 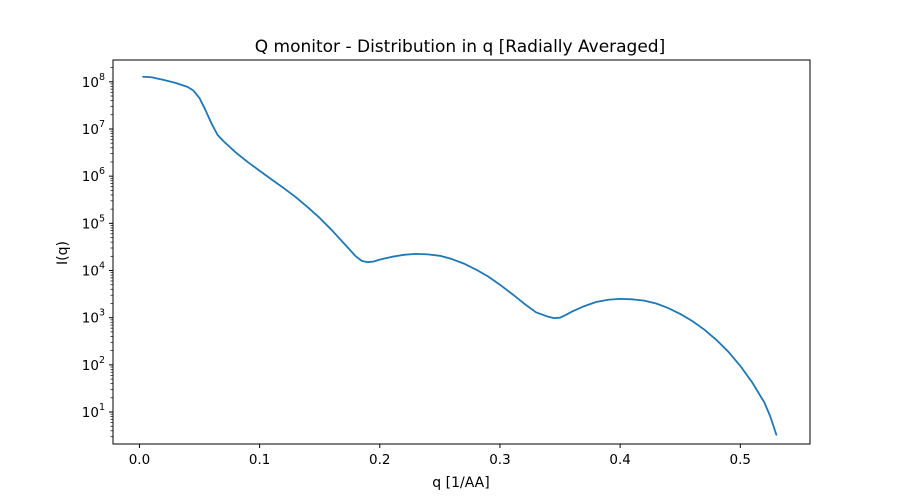 I want to click on x-tick-label: 0.3, so click(x=499, y=460).